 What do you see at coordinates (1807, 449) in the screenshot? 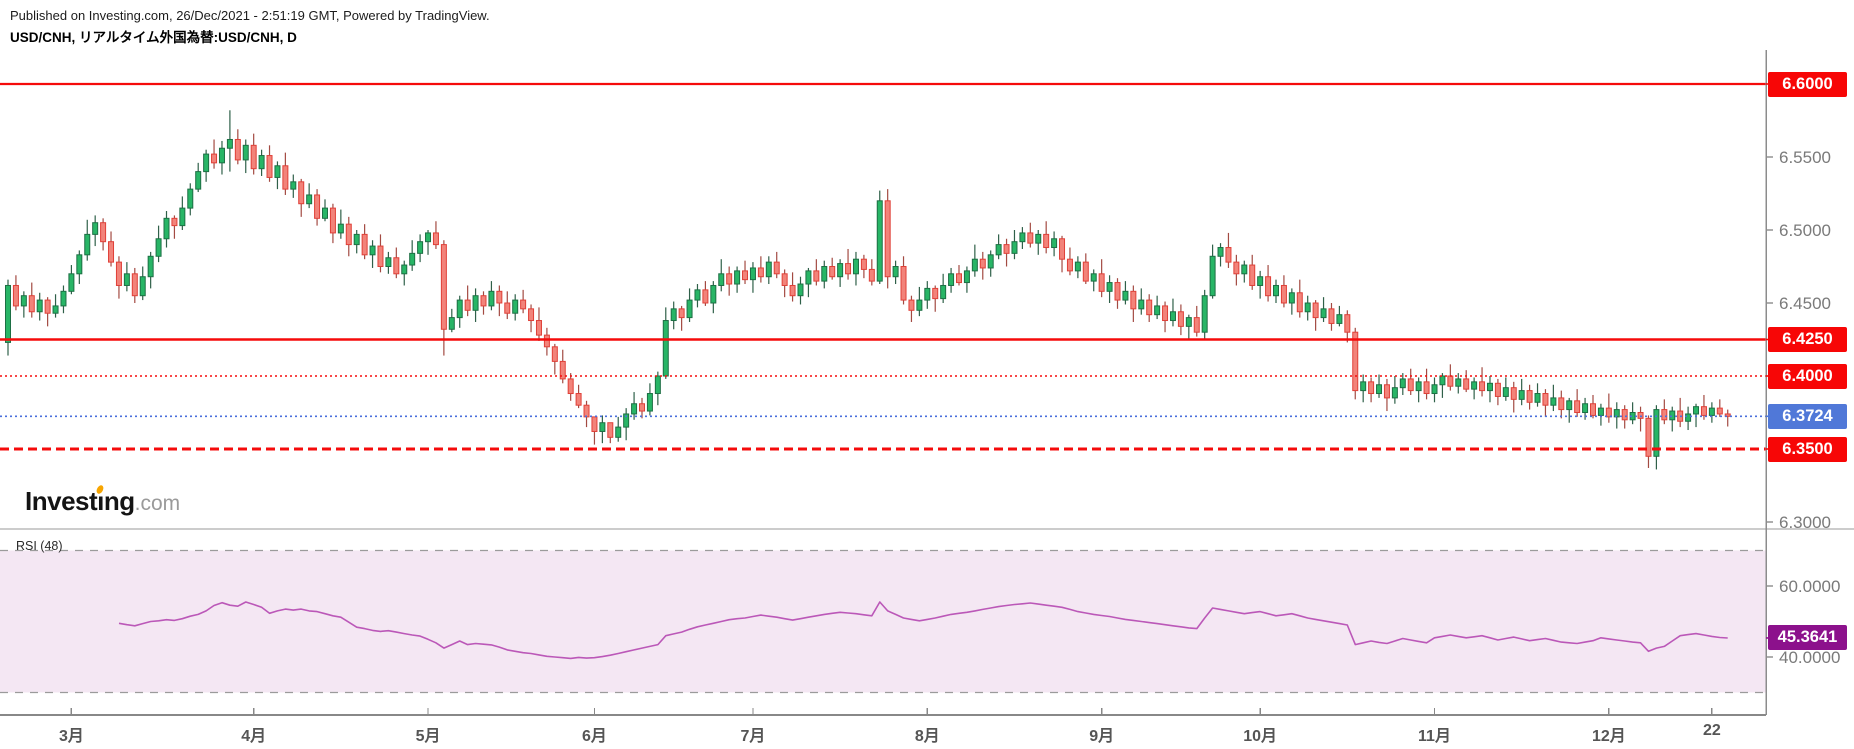
I see `price-line-label-6.3500: 6.3500` at bounding box center [1807, 449].